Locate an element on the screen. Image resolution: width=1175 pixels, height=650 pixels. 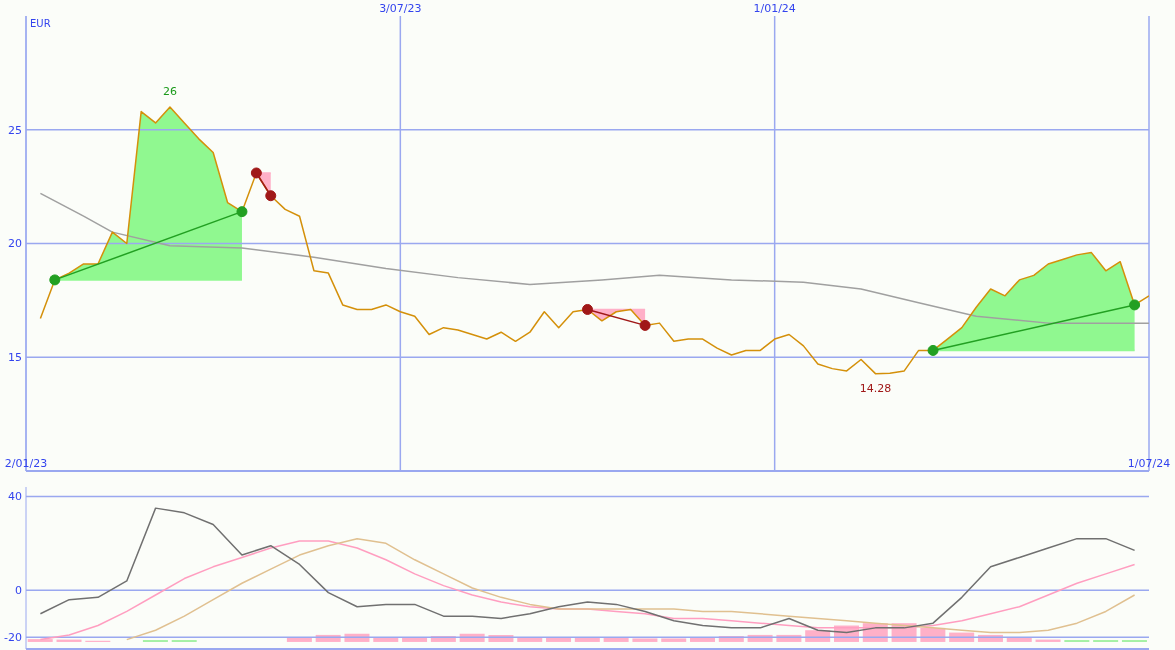
annotation: 14.28 is located at coordinates (875, 388).